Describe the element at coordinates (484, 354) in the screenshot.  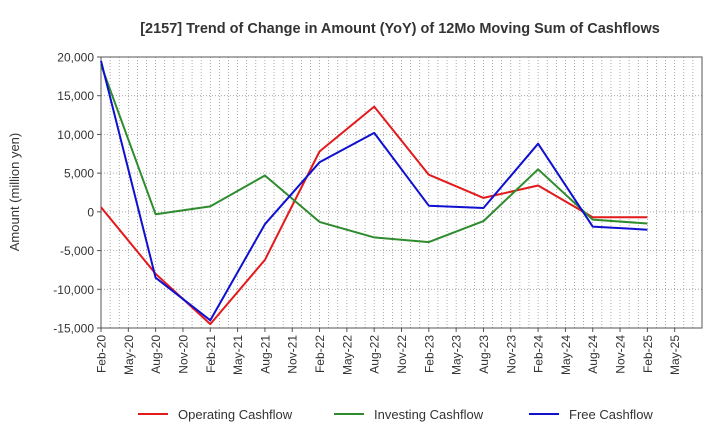
I see `x-tick-label: Aug-23` at that location.